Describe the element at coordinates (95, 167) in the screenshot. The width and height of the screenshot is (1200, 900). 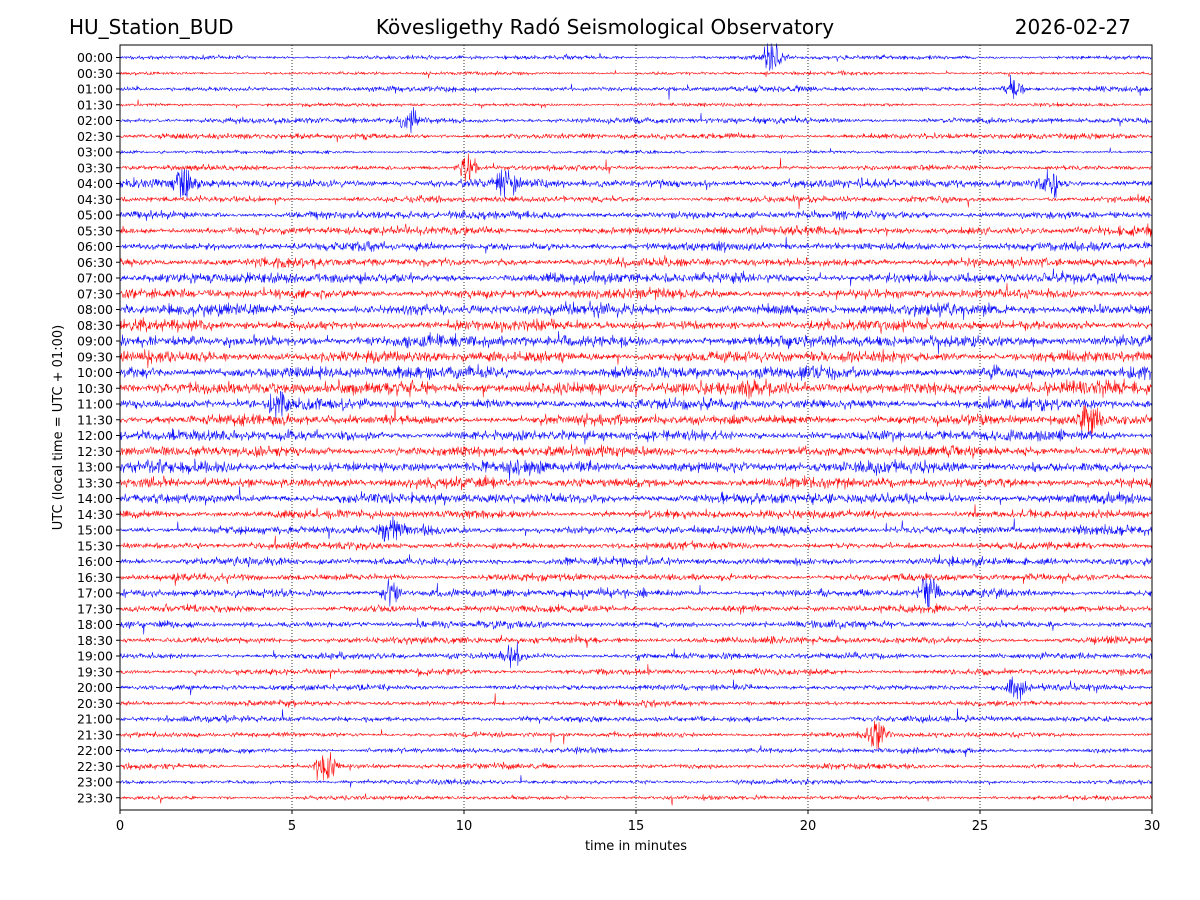
I see `row-time-label: 03:30` at that location.